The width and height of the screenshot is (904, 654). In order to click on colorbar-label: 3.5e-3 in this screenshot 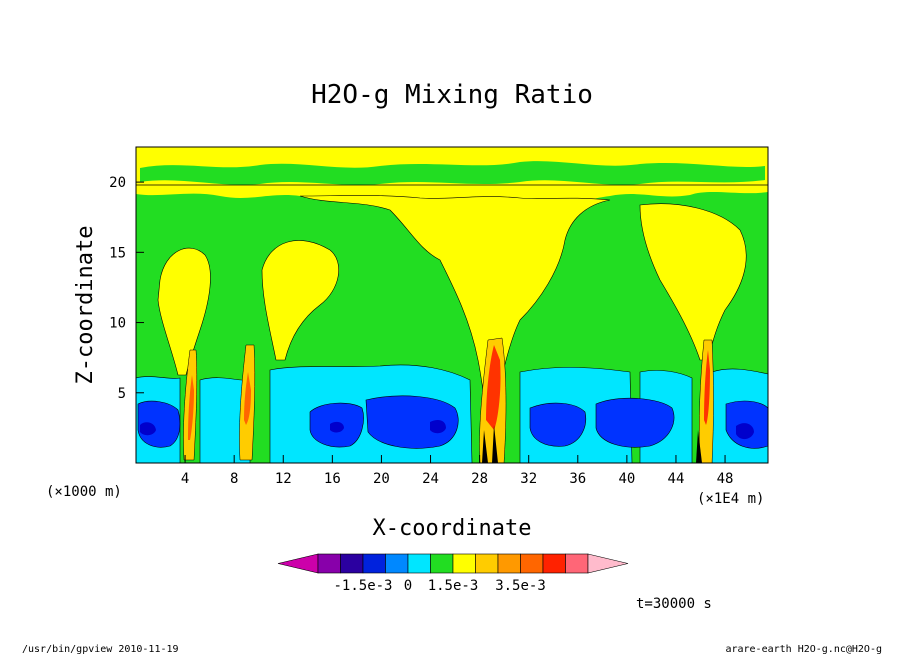, I will do `click(520, 586)`.